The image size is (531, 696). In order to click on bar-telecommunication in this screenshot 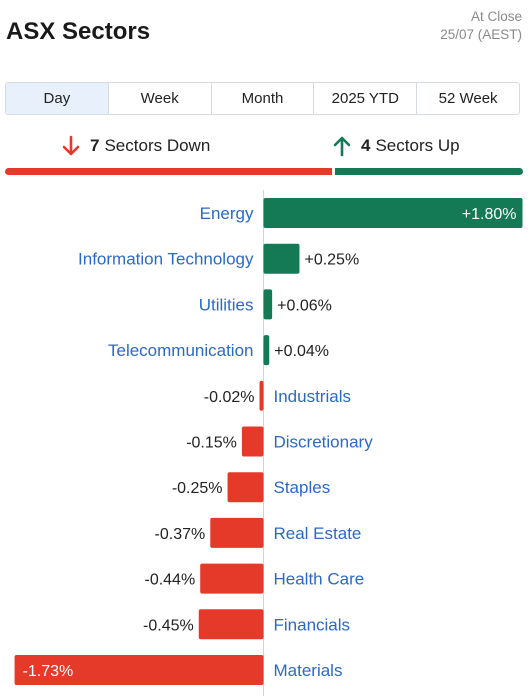, I will do `click(266, 350)`.